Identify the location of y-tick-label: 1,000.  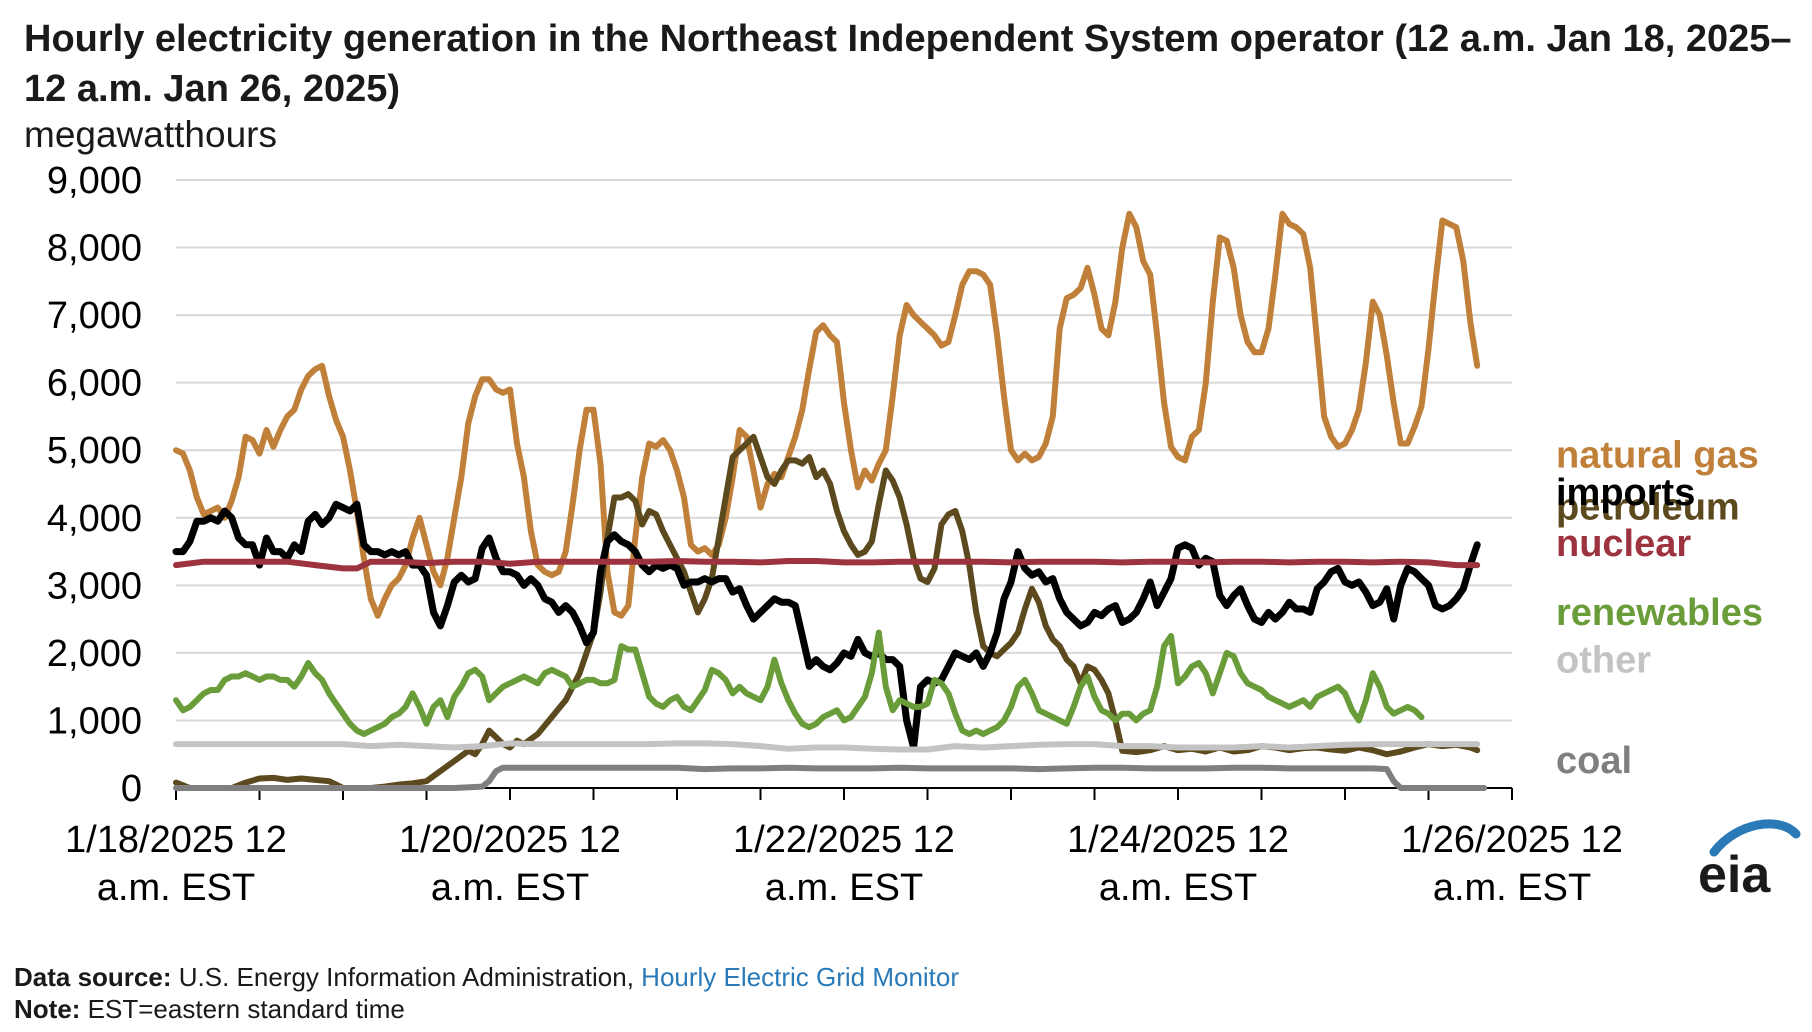
(94, 721).